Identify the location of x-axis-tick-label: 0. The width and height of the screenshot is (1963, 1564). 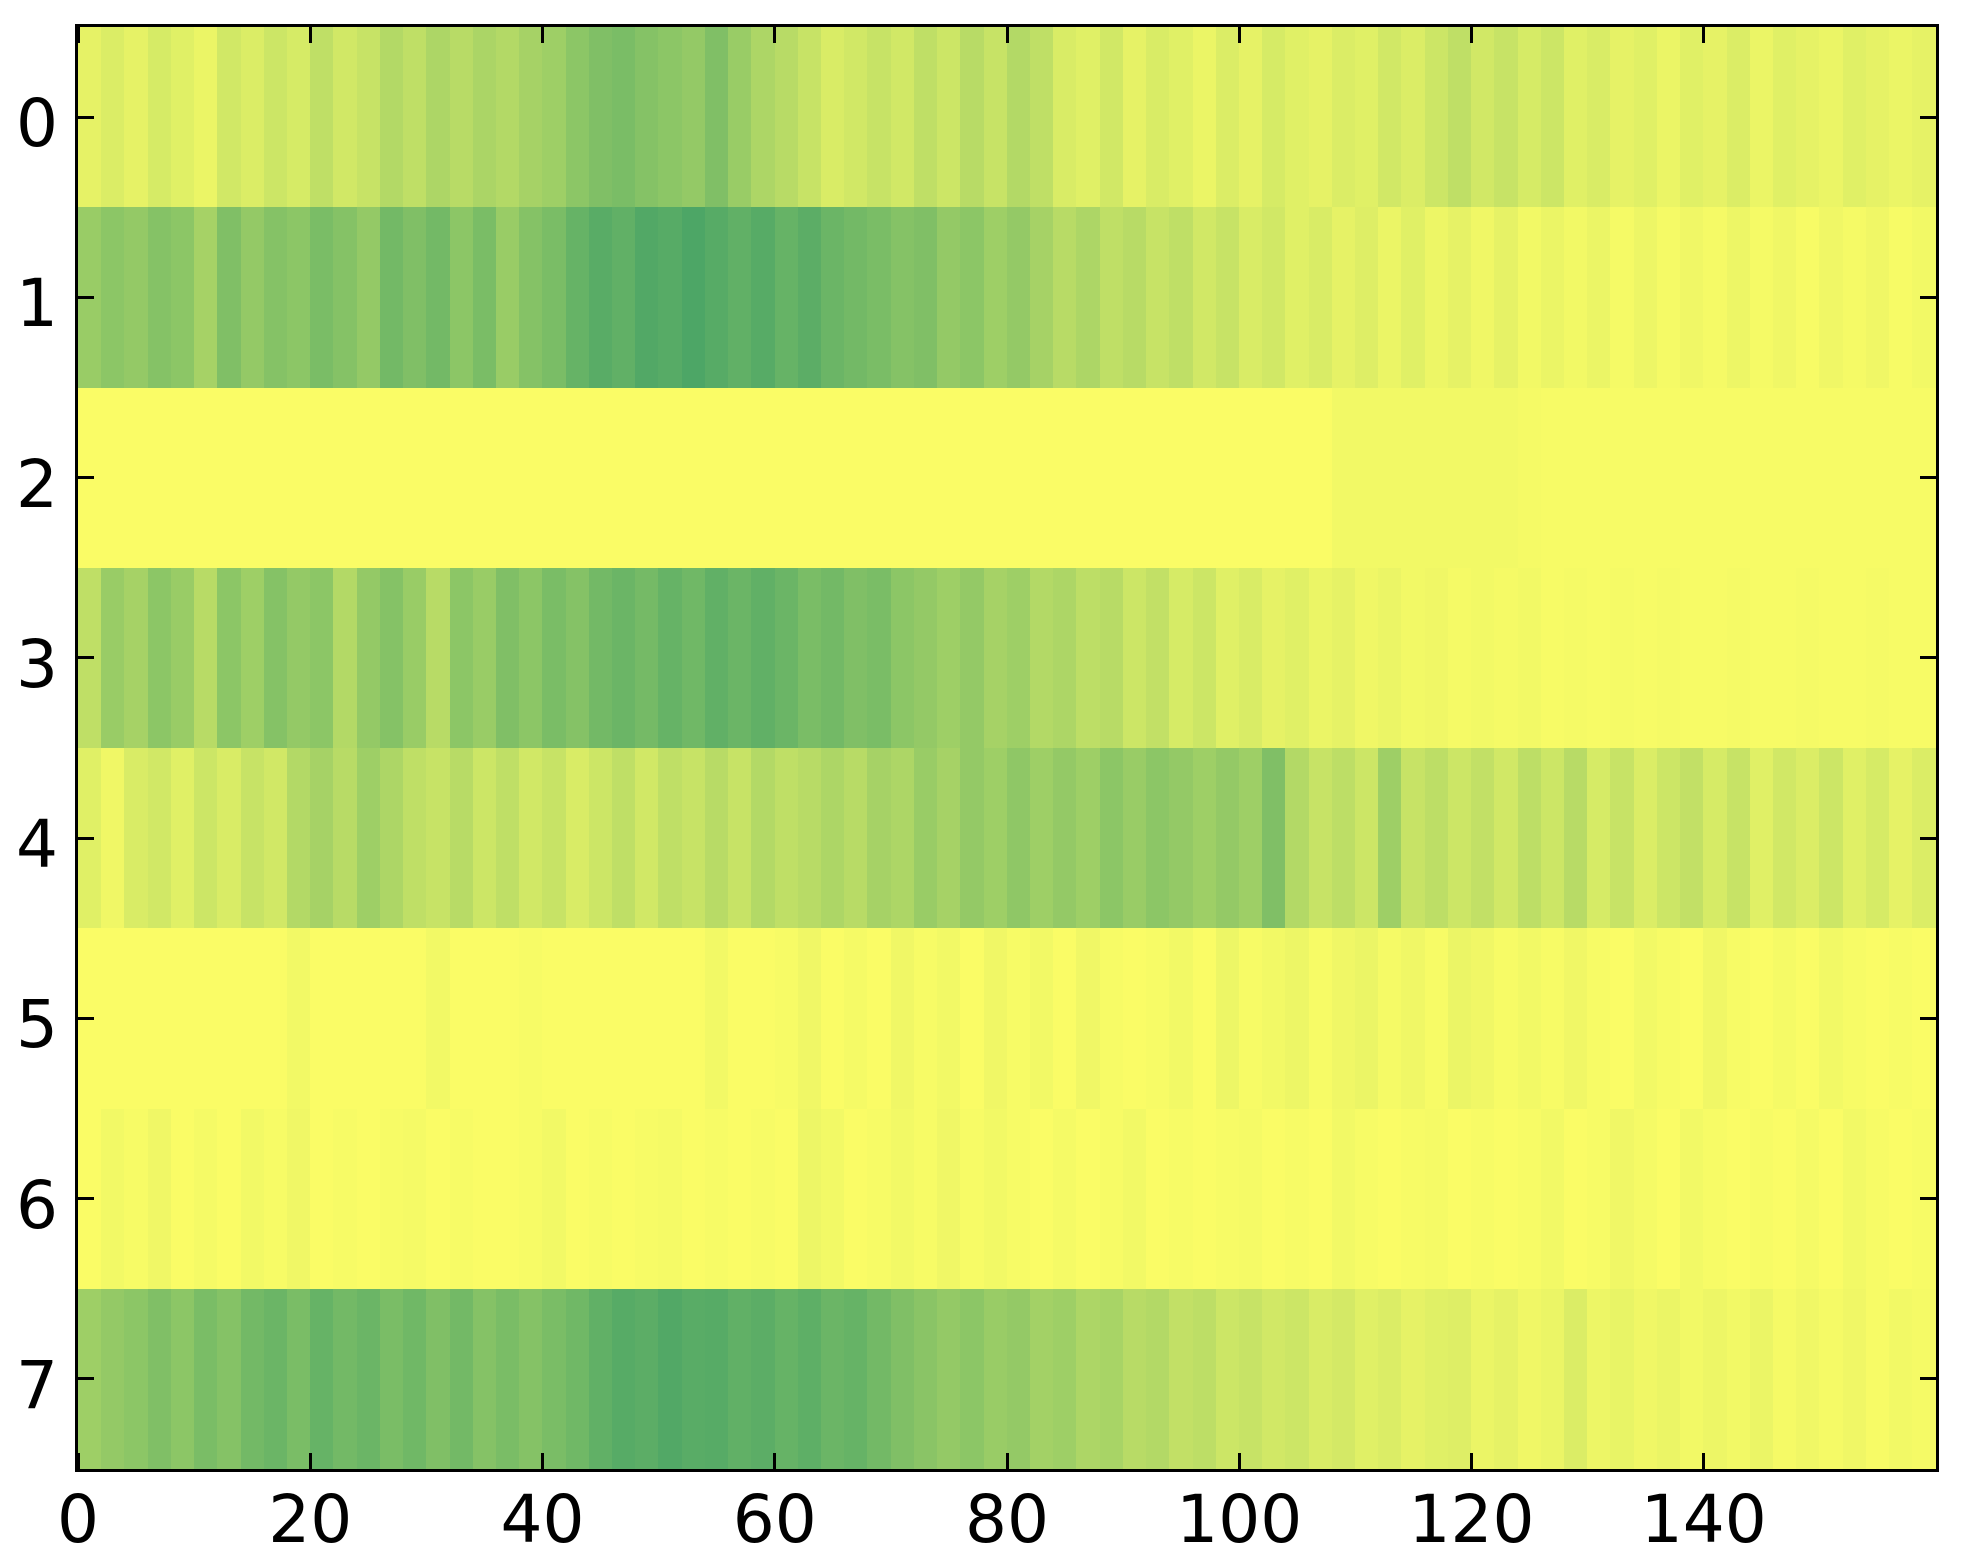
(78, 1519).